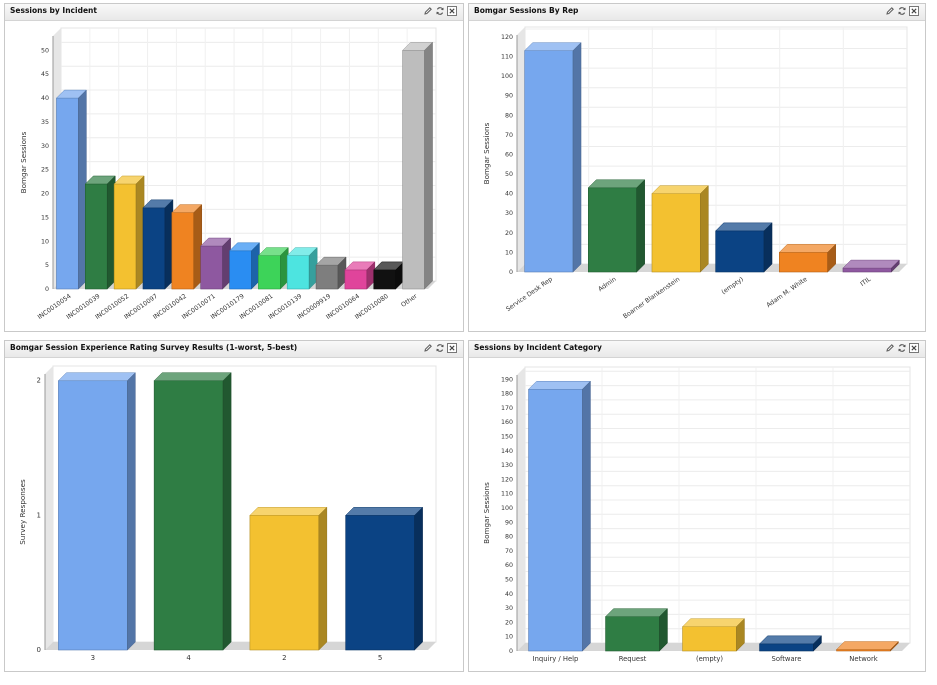 This screenshot has width=937, height=685. What do you see at coordinates (331, 273) in the screenshot?
I see `bar-inc0009919` at bounding box center [331, 273].